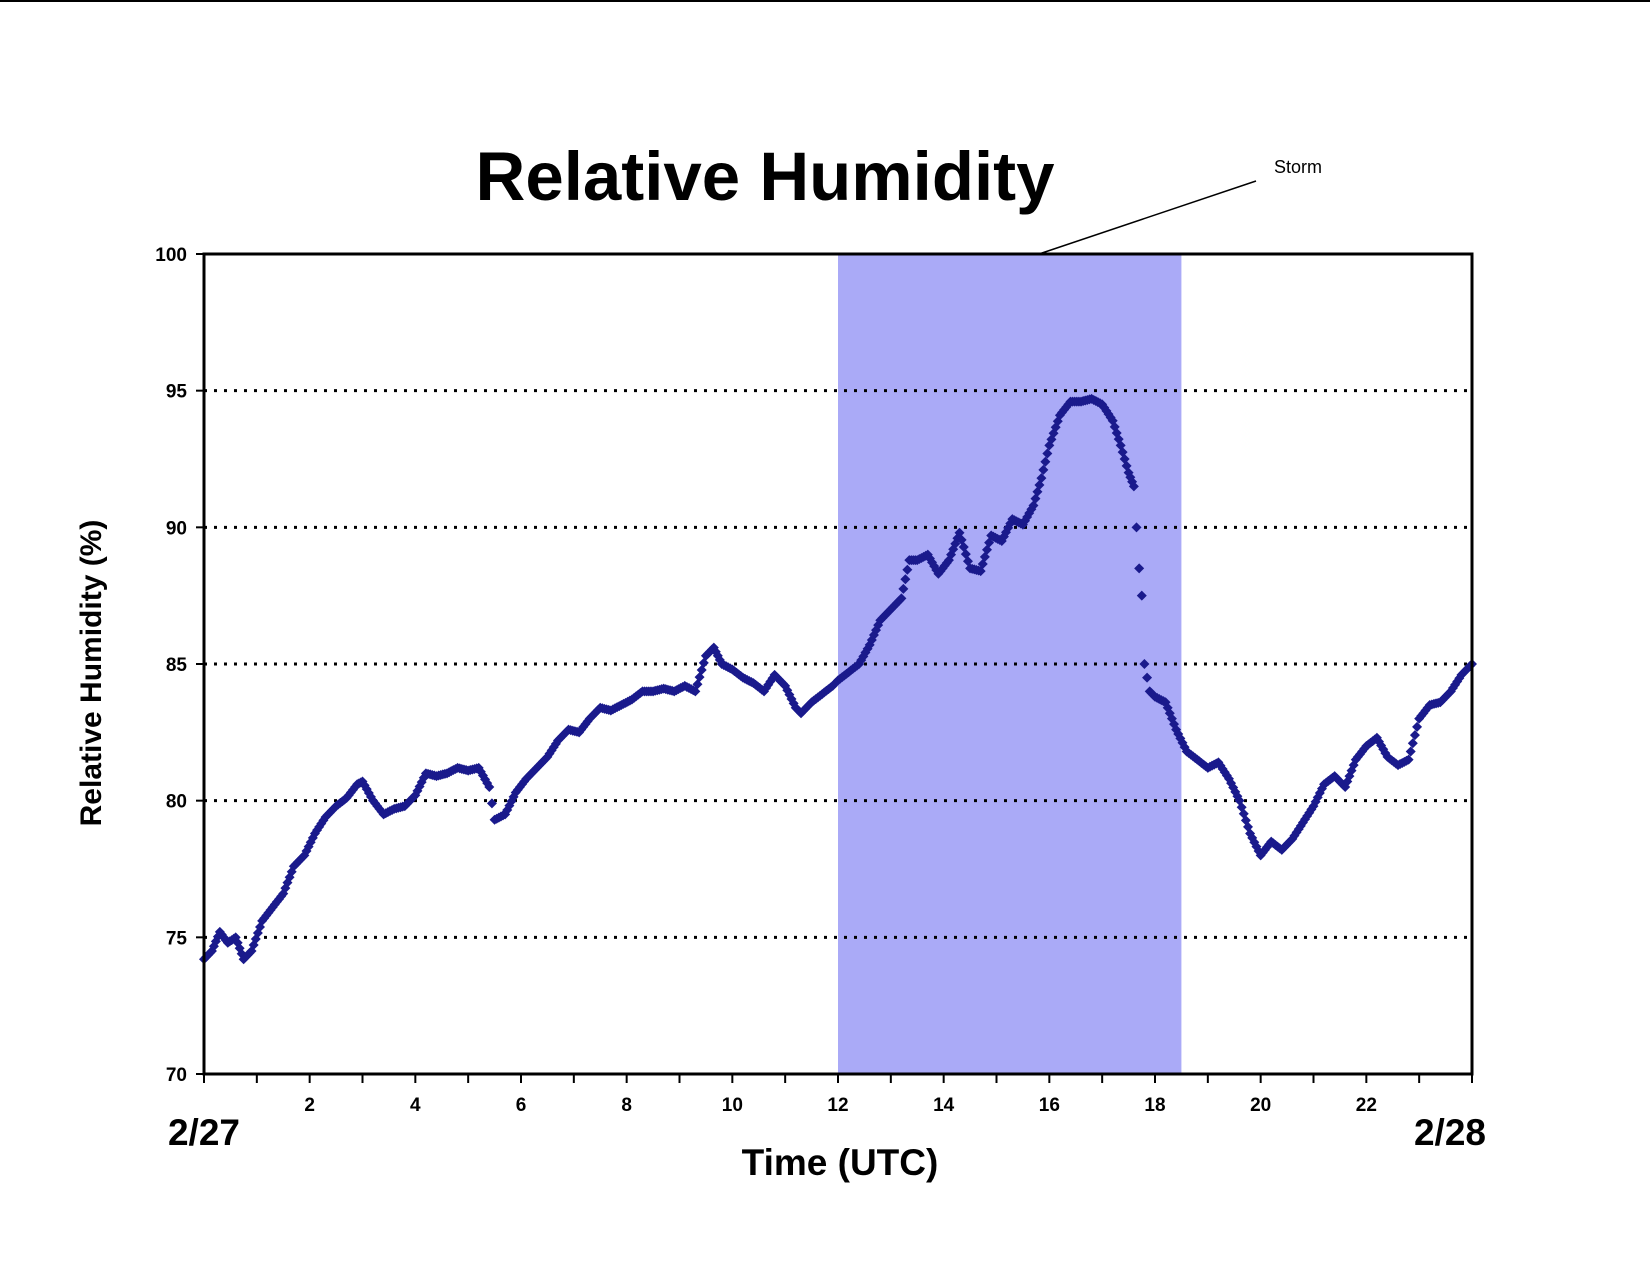 The width and height of the screenshot is (1650, 1275). What do you see at coordinates (626, 1105) in the screenshot?
I see `x-tick-label: 8` at bounding box center [626, 1105].